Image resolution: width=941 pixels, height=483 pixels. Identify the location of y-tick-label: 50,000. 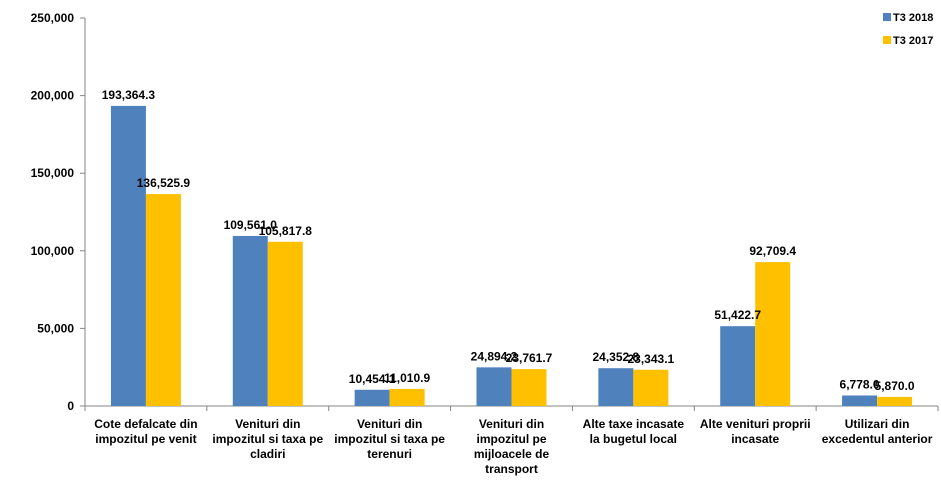
(55, 328).